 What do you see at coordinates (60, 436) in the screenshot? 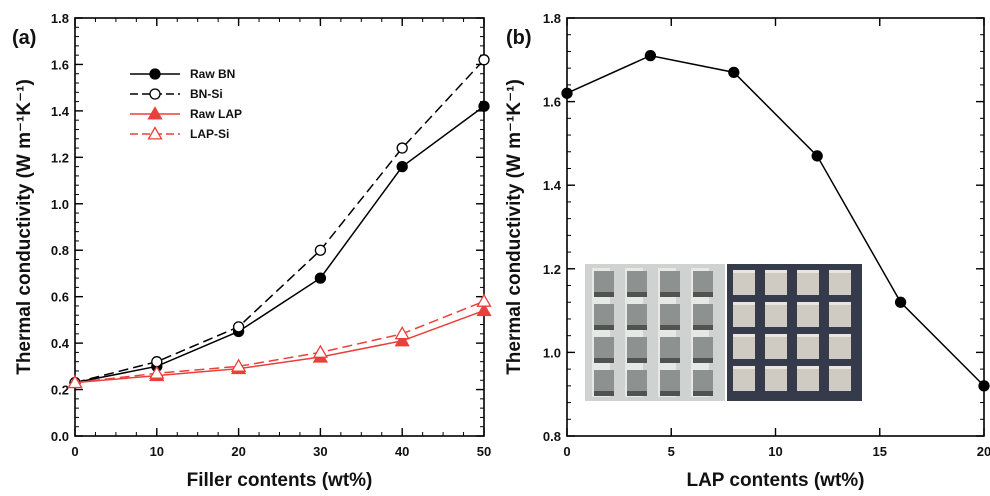
I see `y-tick-label: 0.0` at bounding box center [60, 436].